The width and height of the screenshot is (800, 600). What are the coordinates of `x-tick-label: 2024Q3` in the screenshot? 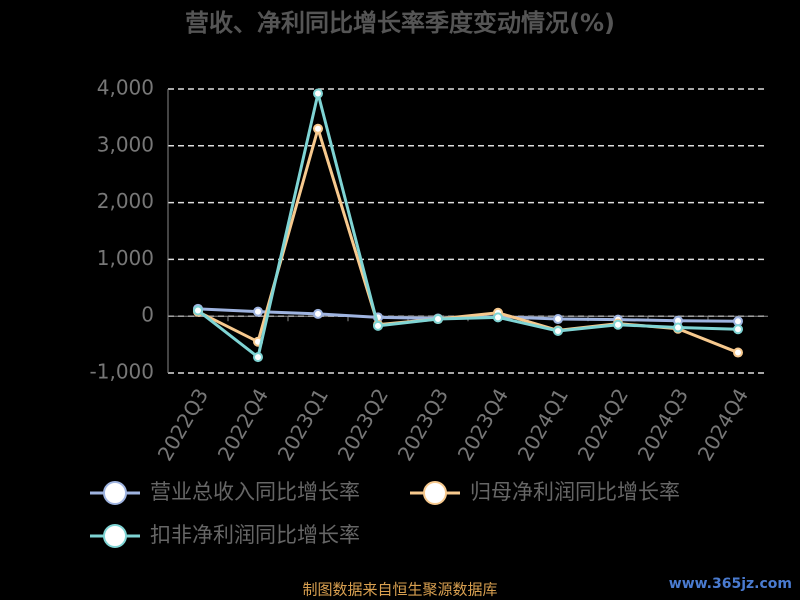 It's located at (663, 424).